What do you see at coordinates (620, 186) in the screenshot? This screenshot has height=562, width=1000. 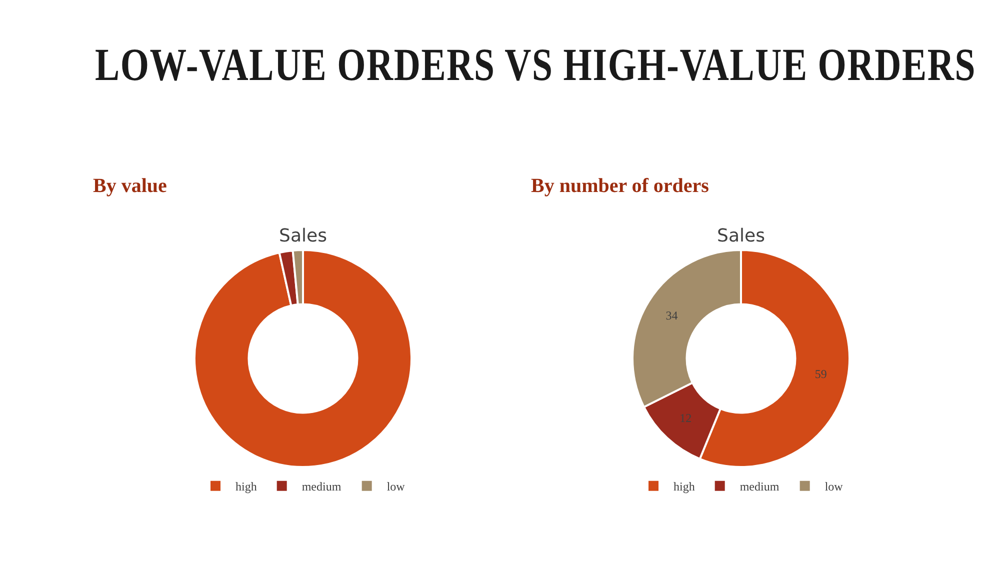 I see `chart-subtitle: By number of orders` at bounding box center [620, 186].